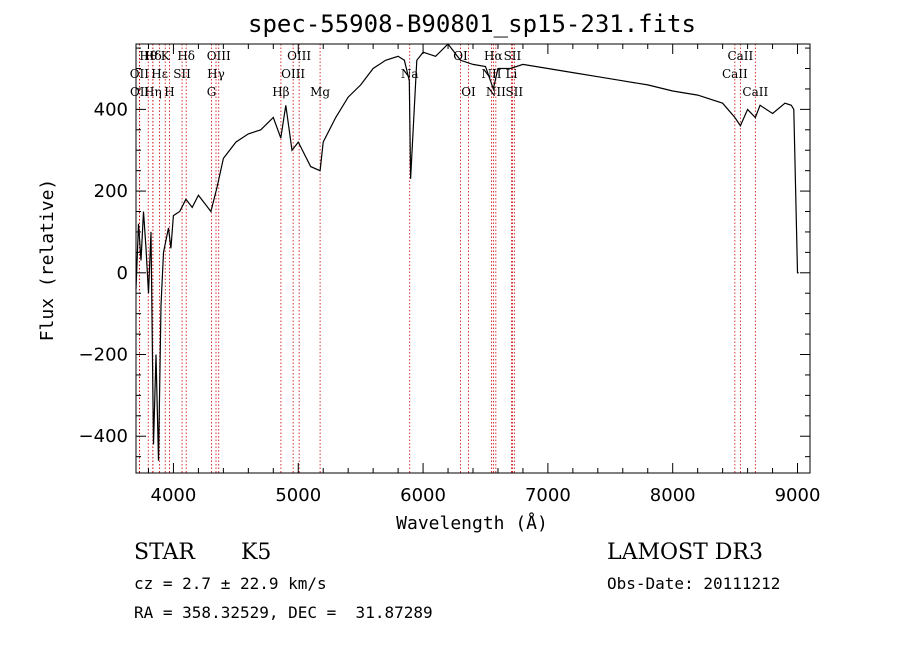  I want to click on spectral-line-label: Hγ, so click(216, 74).